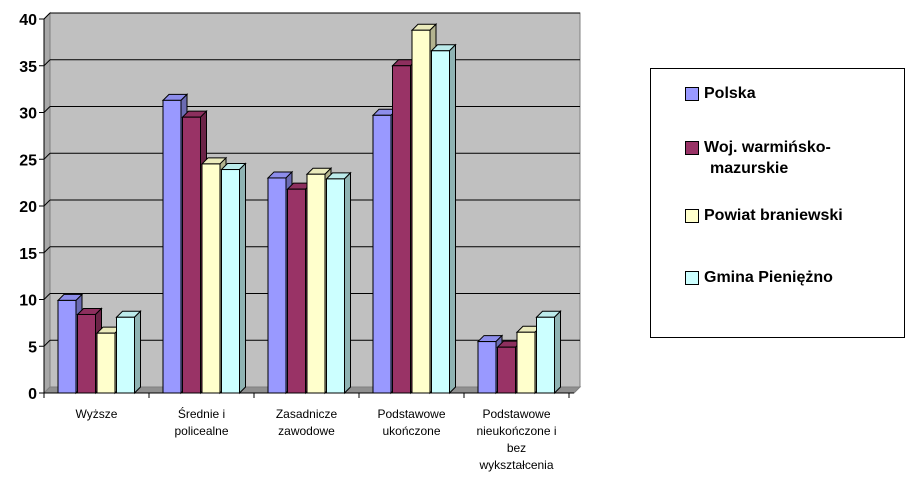 The image size is (907, 478). I want to click on y-tick-label: 15, so click(28, 254).